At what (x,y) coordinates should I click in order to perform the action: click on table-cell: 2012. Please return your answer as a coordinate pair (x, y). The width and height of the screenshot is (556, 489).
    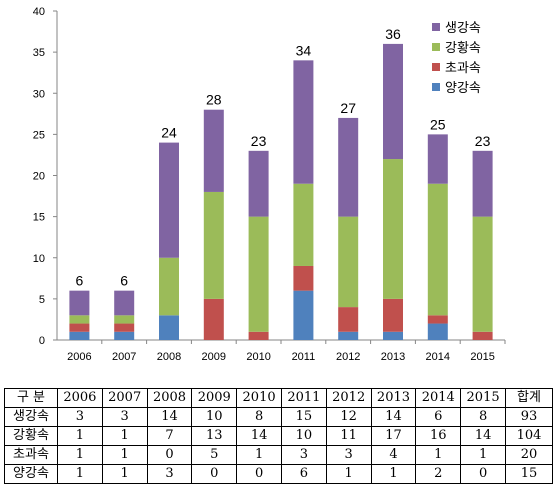
    Looking at the image, I should click on (348, 398).